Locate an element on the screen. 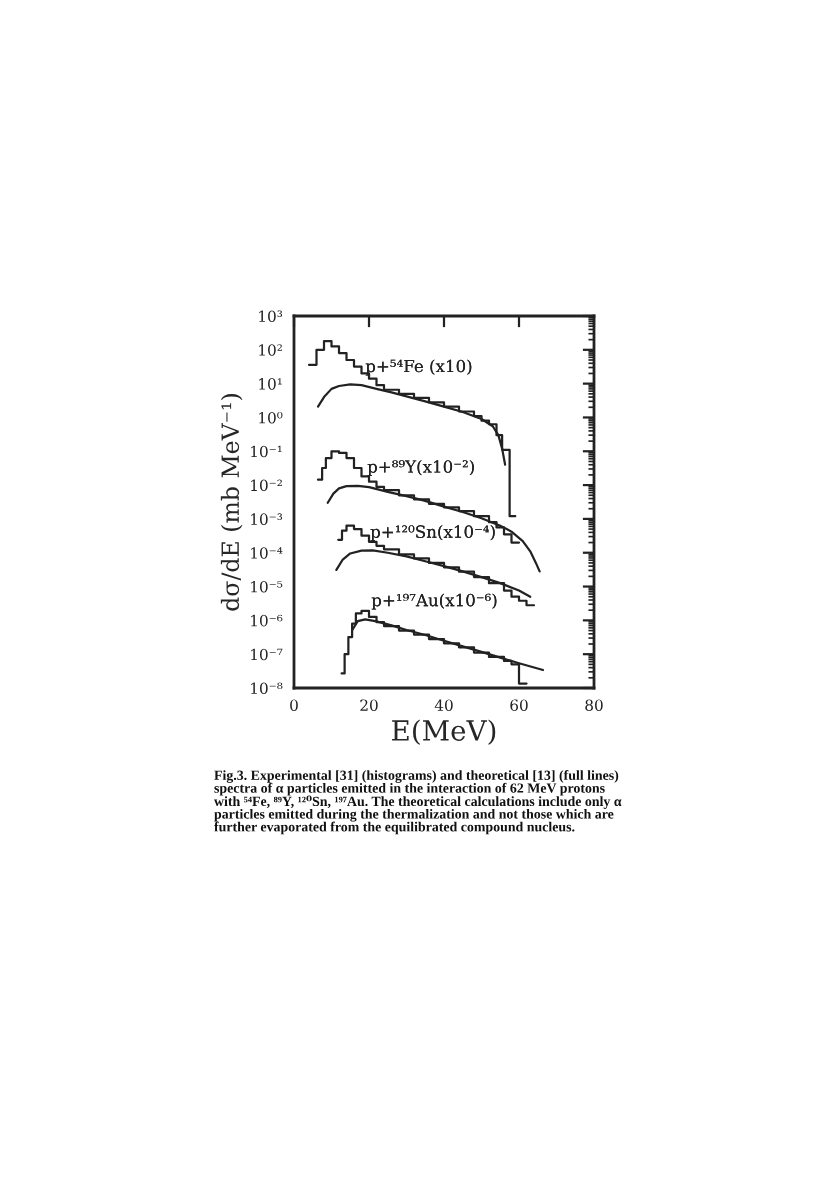  x-axis-title: E(MeV) is located at coordinates (444, 732).